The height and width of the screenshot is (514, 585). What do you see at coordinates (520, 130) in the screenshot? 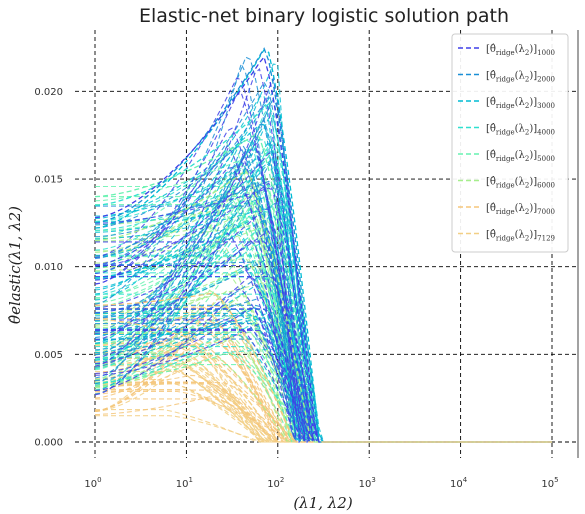
I see `legend-label: [θ̂ridge(λ2)]4000` at bounding box center [520, 130].